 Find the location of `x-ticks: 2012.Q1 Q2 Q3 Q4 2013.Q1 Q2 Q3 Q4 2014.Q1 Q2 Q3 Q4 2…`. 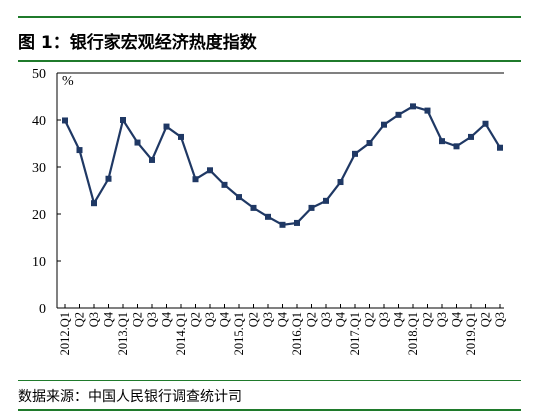

x-ticks: 2012.Q1 Q2 Q3 Q4 2013.Q1 Q2 Q3 Q4 2014.Q1 Q2 Q3 Q4 2… is located at coordinates (282, 329).